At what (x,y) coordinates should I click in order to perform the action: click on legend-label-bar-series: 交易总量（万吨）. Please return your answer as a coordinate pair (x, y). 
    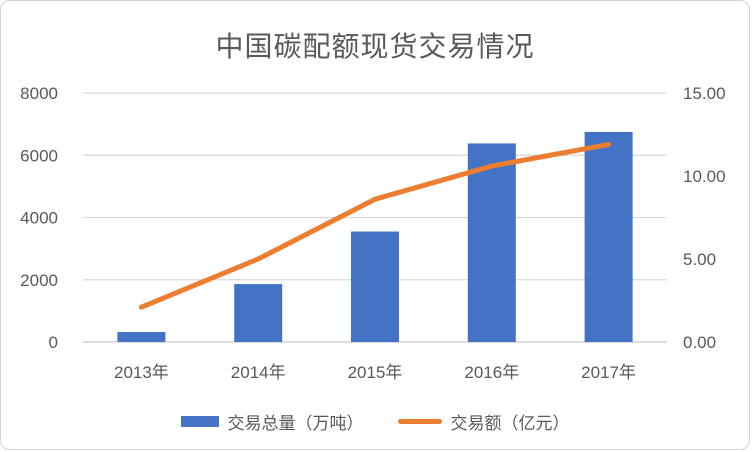
    Looking at the image, I should click on (295, 423).